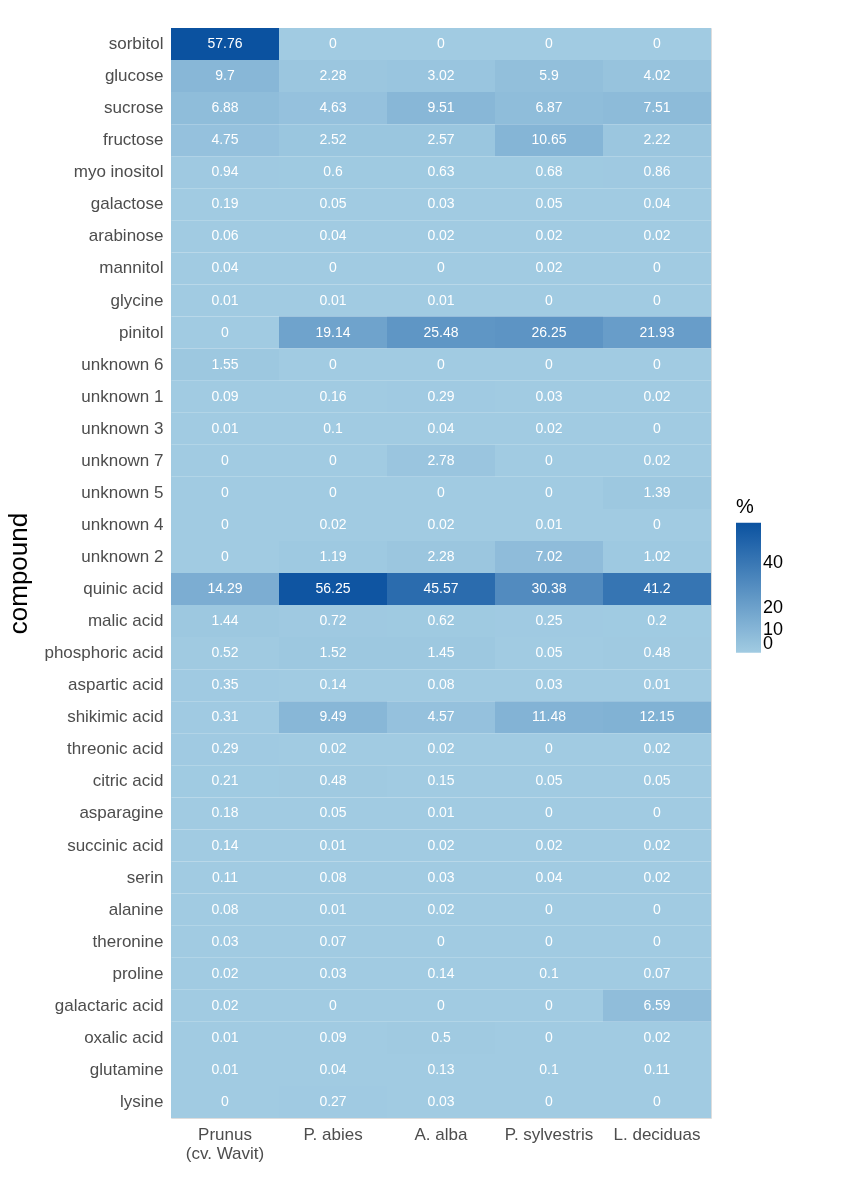 The width and height of the screenshot is (849, 1190). What do you see at coordinates (549, 555) in the screenshot?
I see `data-label: 7.02` at bounding box center [549, 555].